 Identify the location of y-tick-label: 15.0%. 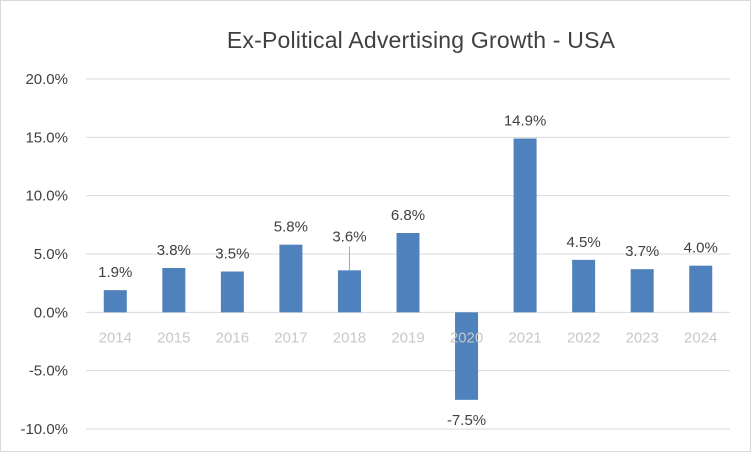
(46, 137).